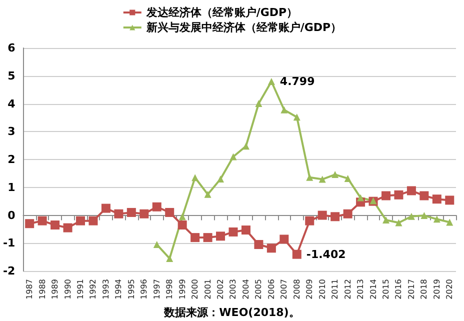 Image resolution: width=464 pixels, height=321 pixels. Describe the element at coordinates (385, 289) in the screenshot. I see `x-tick-label: 2015` at that location.